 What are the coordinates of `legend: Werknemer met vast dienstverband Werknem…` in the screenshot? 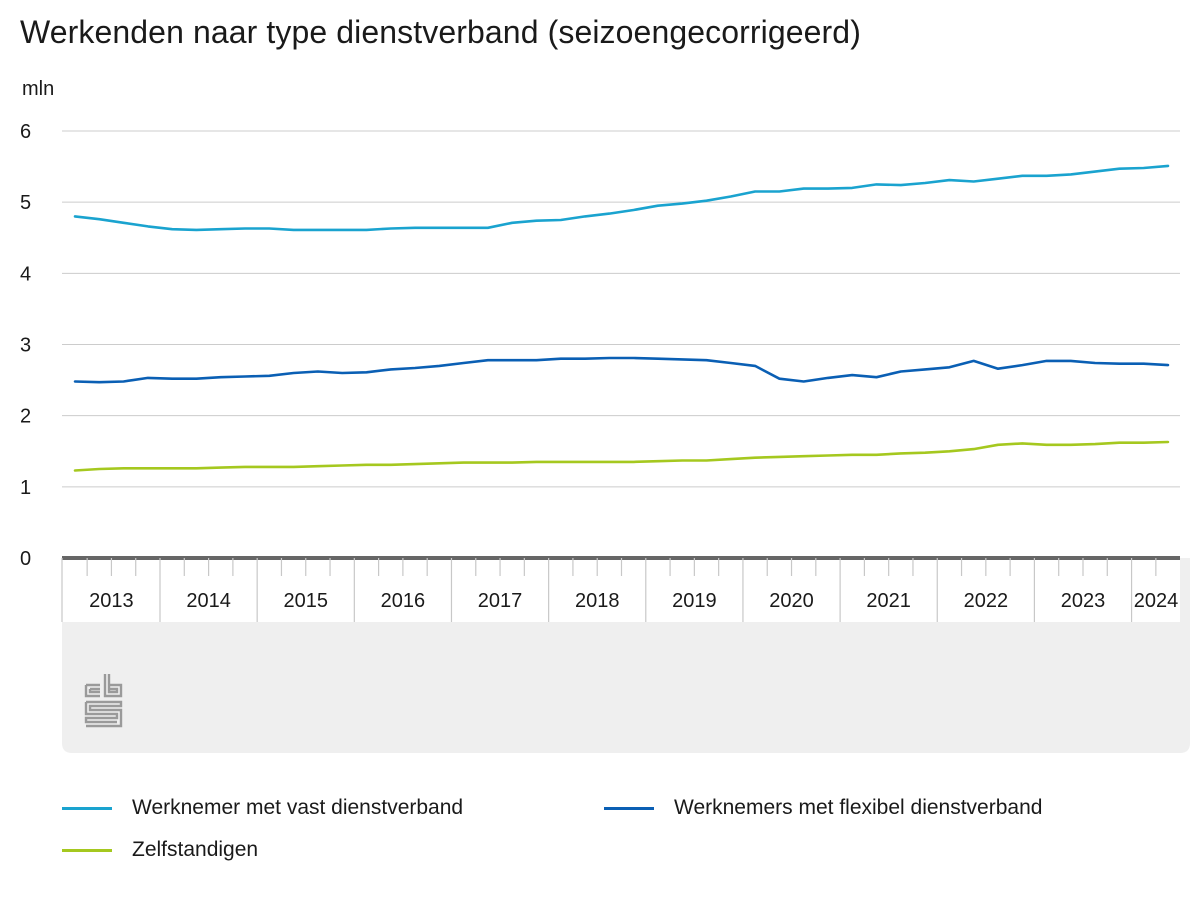 It's located at (612, 841).